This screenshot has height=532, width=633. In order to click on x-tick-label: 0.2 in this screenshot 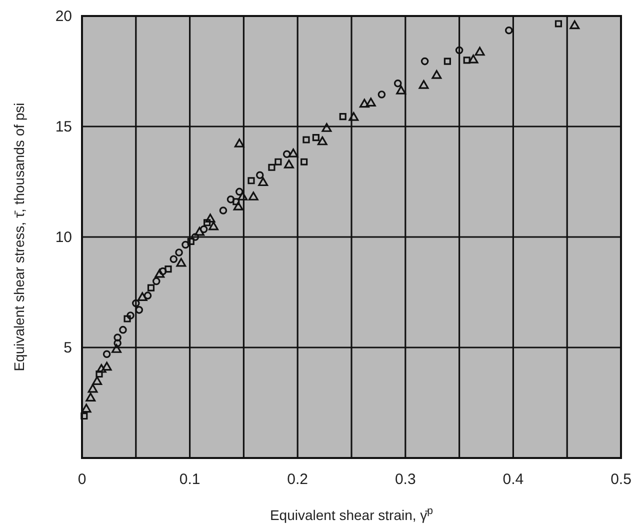, I will do `click(297, 479)`.